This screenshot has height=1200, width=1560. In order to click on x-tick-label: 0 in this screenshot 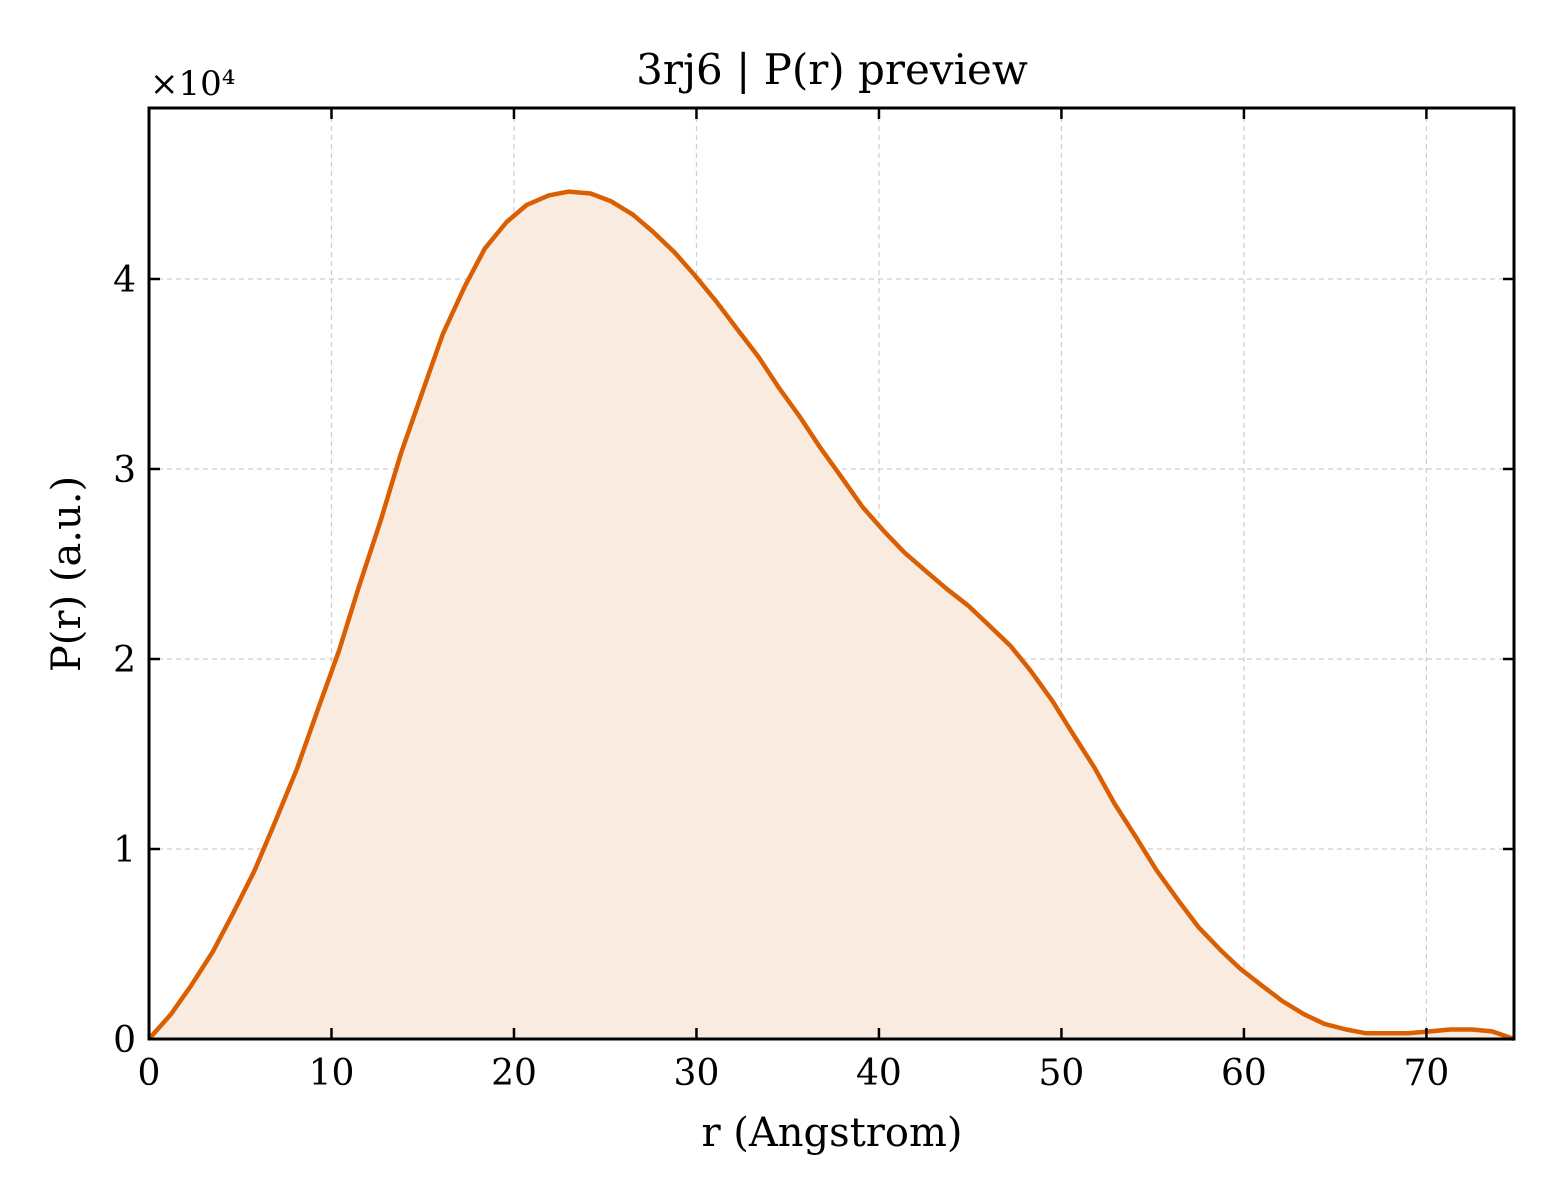, I will do `click(149, 1073)`.